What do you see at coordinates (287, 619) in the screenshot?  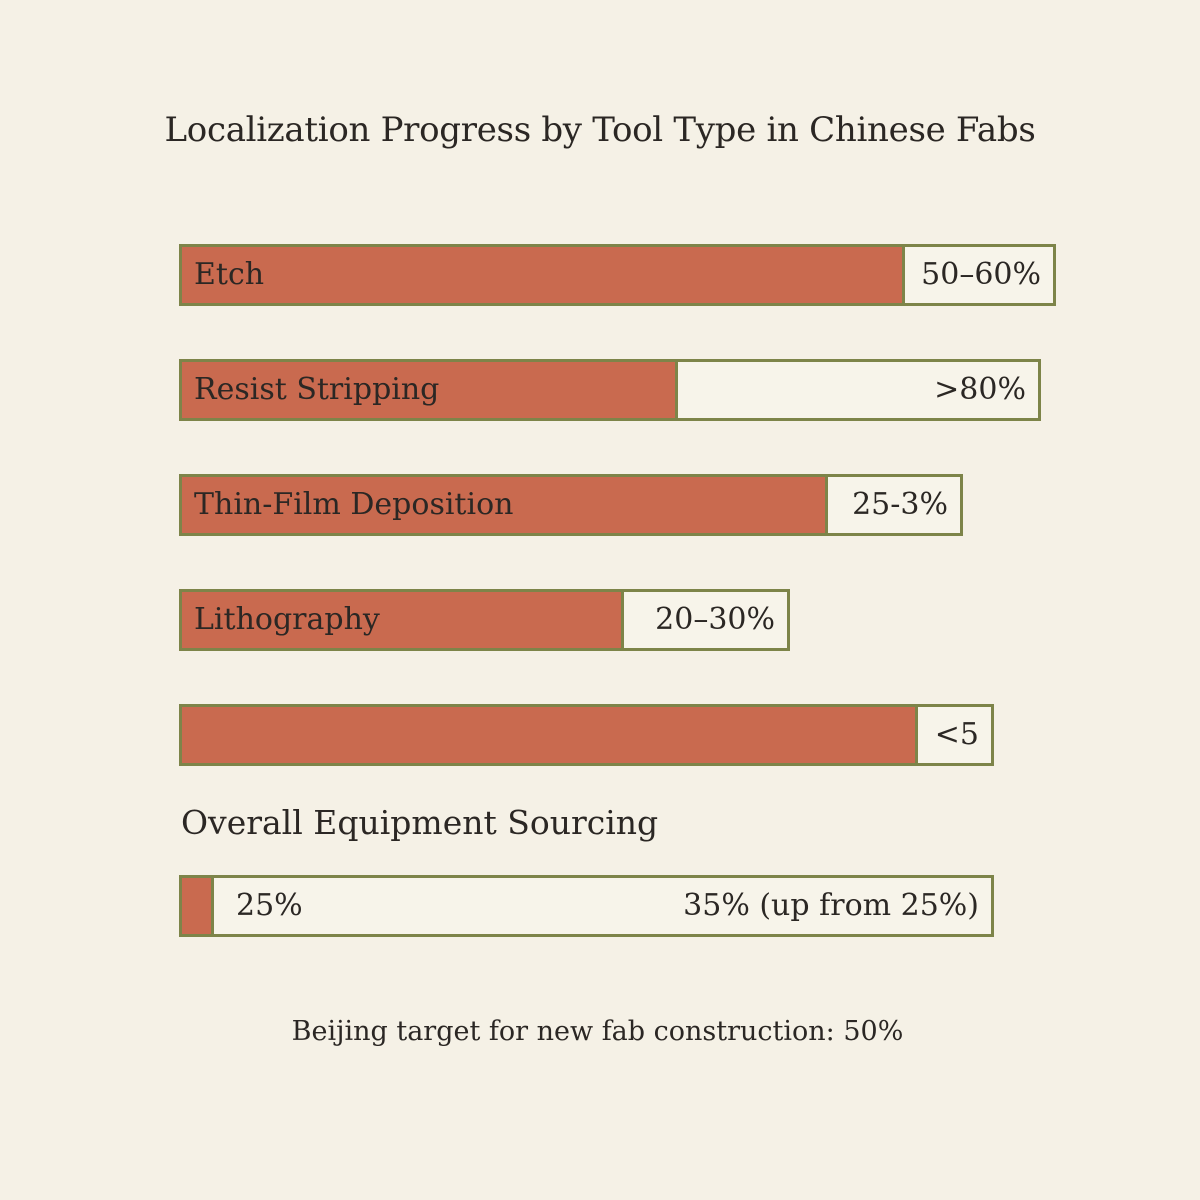 I see `bar-label: Lithography` at bounding box center [287, 619].